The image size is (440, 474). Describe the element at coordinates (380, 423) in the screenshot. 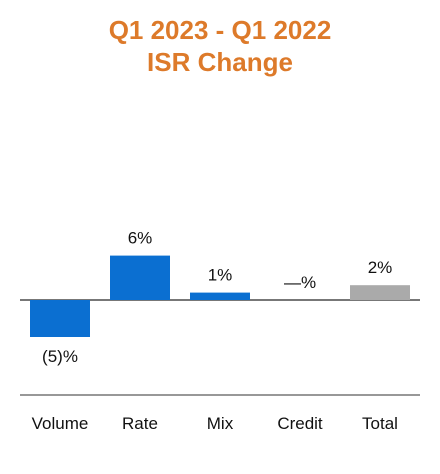

I see `x-tick-label-total: Total` at that location.